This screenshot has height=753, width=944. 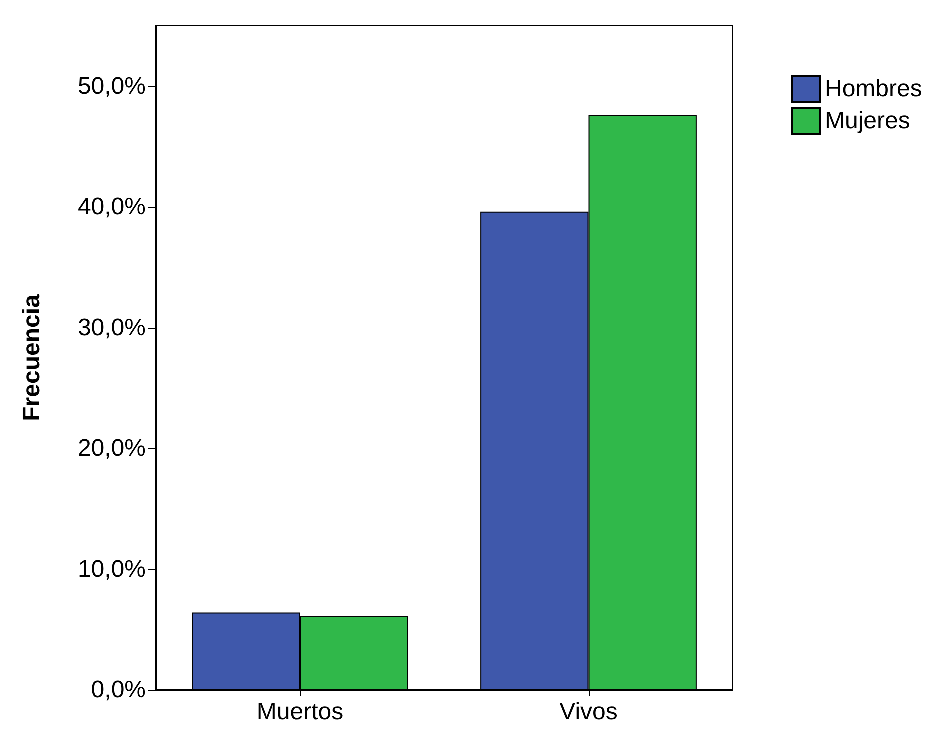 I want to click on y-tick-label: 30,0%, so click(x=112, y=328).